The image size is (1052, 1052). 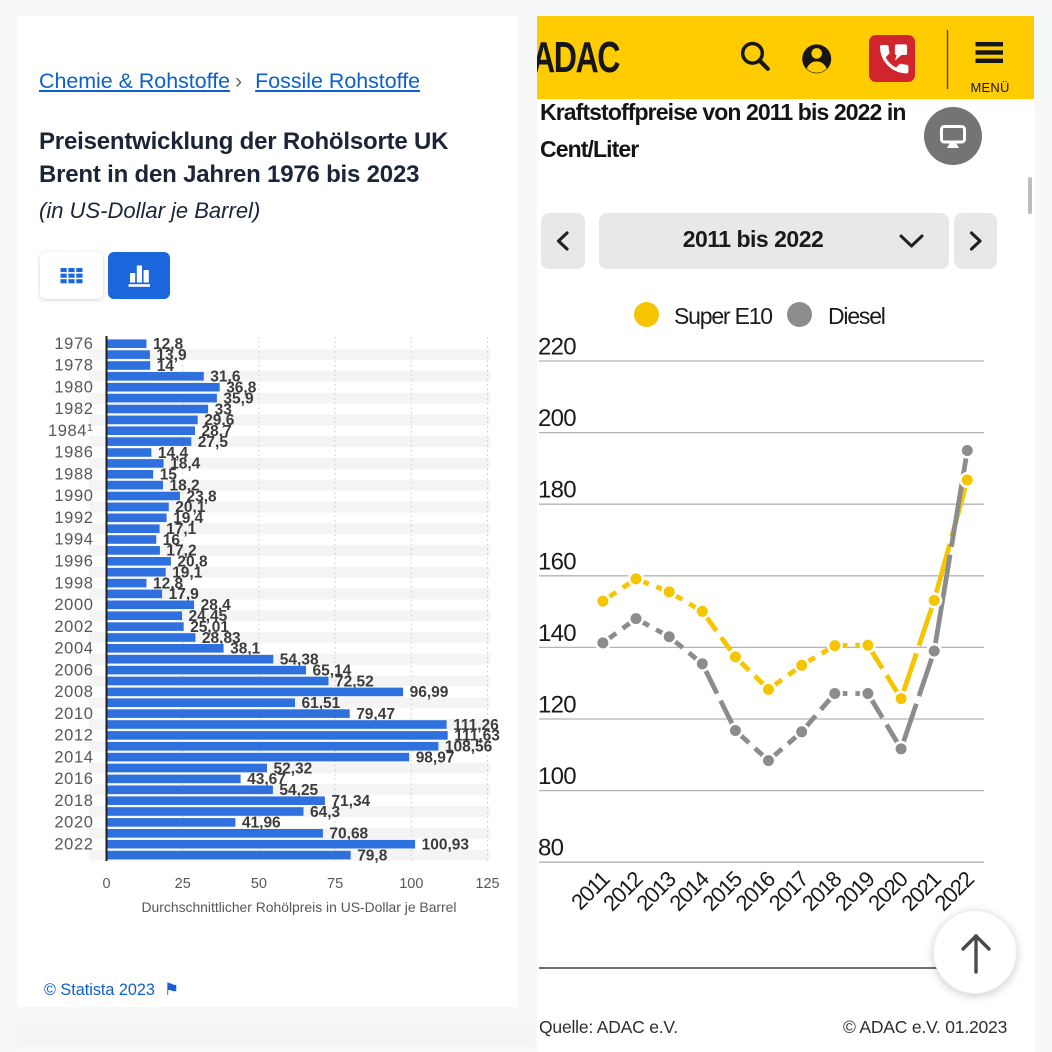 I want to click on svg-text: 29,6, so click(x=219, y=420).